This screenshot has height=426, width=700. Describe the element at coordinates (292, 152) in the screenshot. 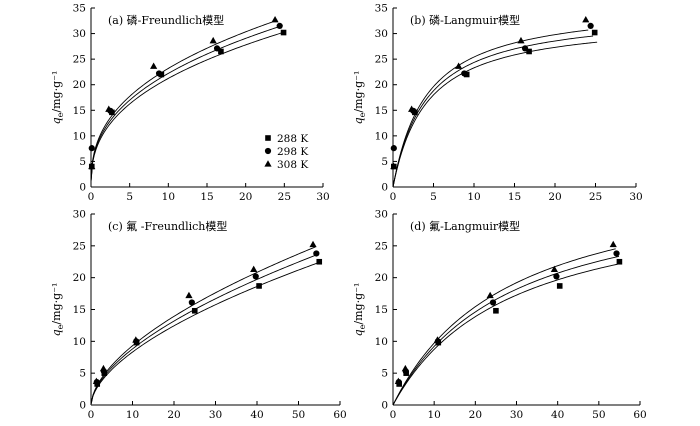

I see `legend-label: 298 K` at that location.